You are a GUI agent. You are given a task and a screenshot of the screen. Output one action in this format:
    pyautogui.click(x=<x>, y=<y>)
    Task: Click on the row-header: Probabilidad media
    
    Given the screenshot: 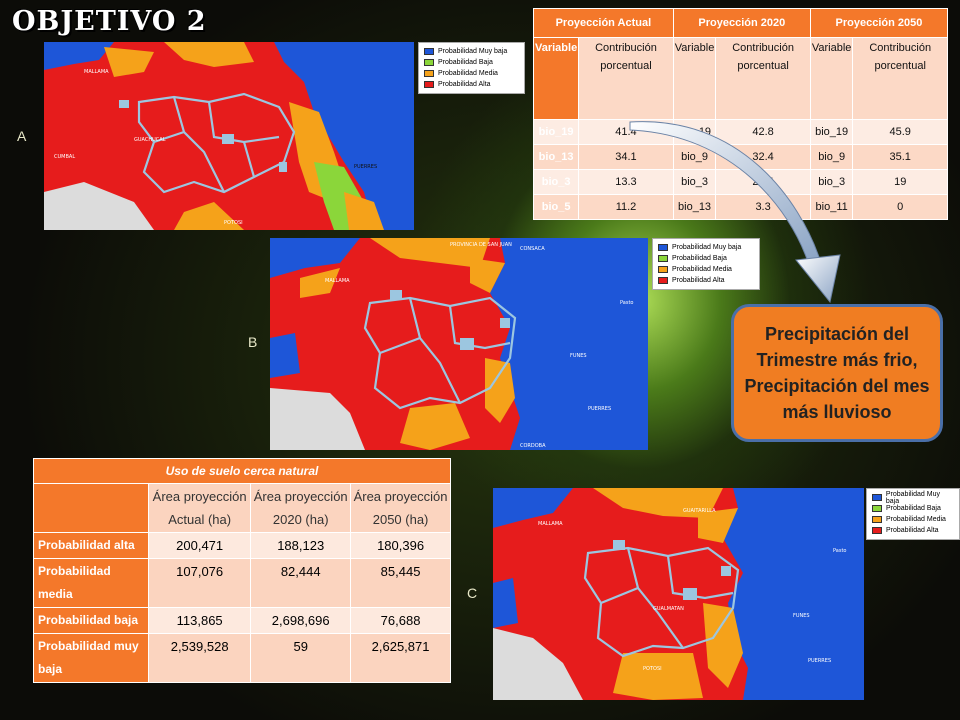 What is the action you would take?
    pyautogui.click(x=91, y=583)
    